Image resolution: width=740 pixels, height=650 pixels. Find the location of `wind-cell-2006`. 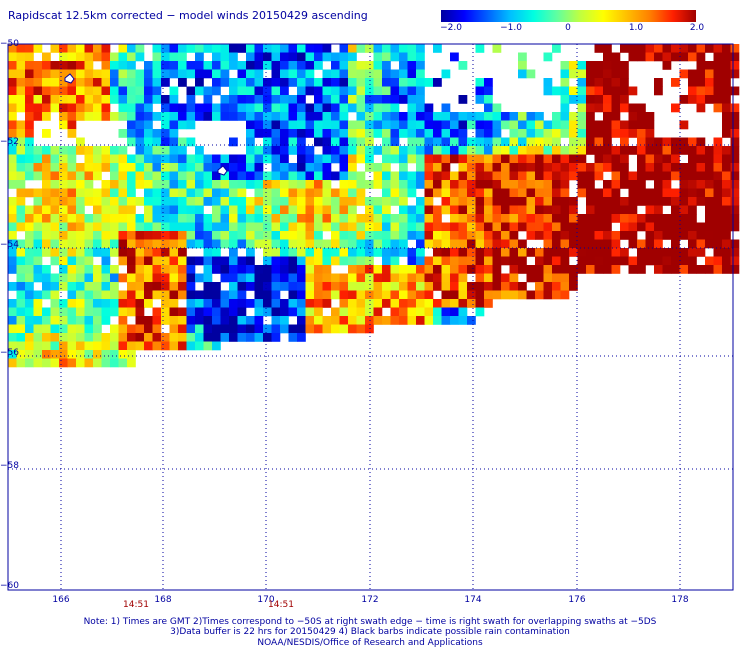

wind-cell-2006 is located at coordinates (429, 278).